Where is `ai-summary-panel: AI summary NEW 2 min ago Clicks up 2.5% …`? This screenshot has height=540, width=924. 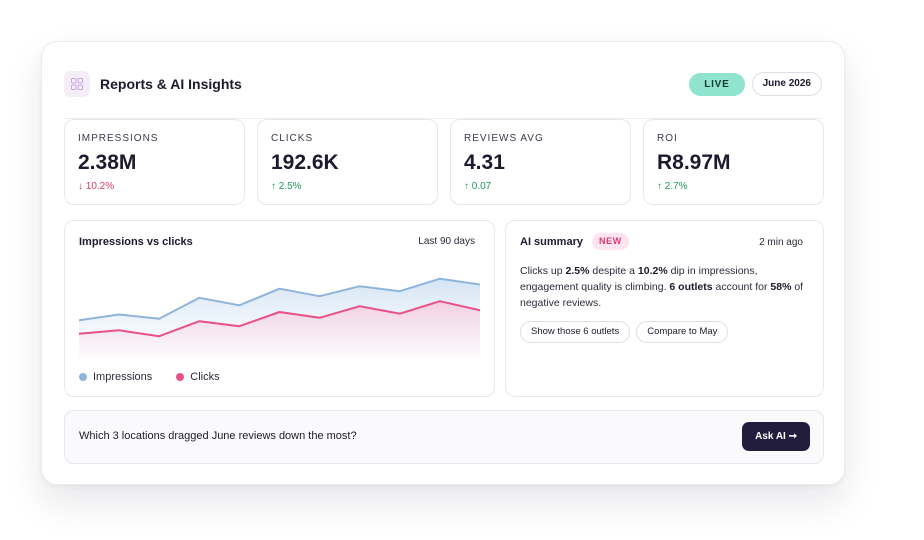
ai-summary-panel: AI summary NEW 2 min ago Clicks up 2.5% … is located at coordinates (664, 308).